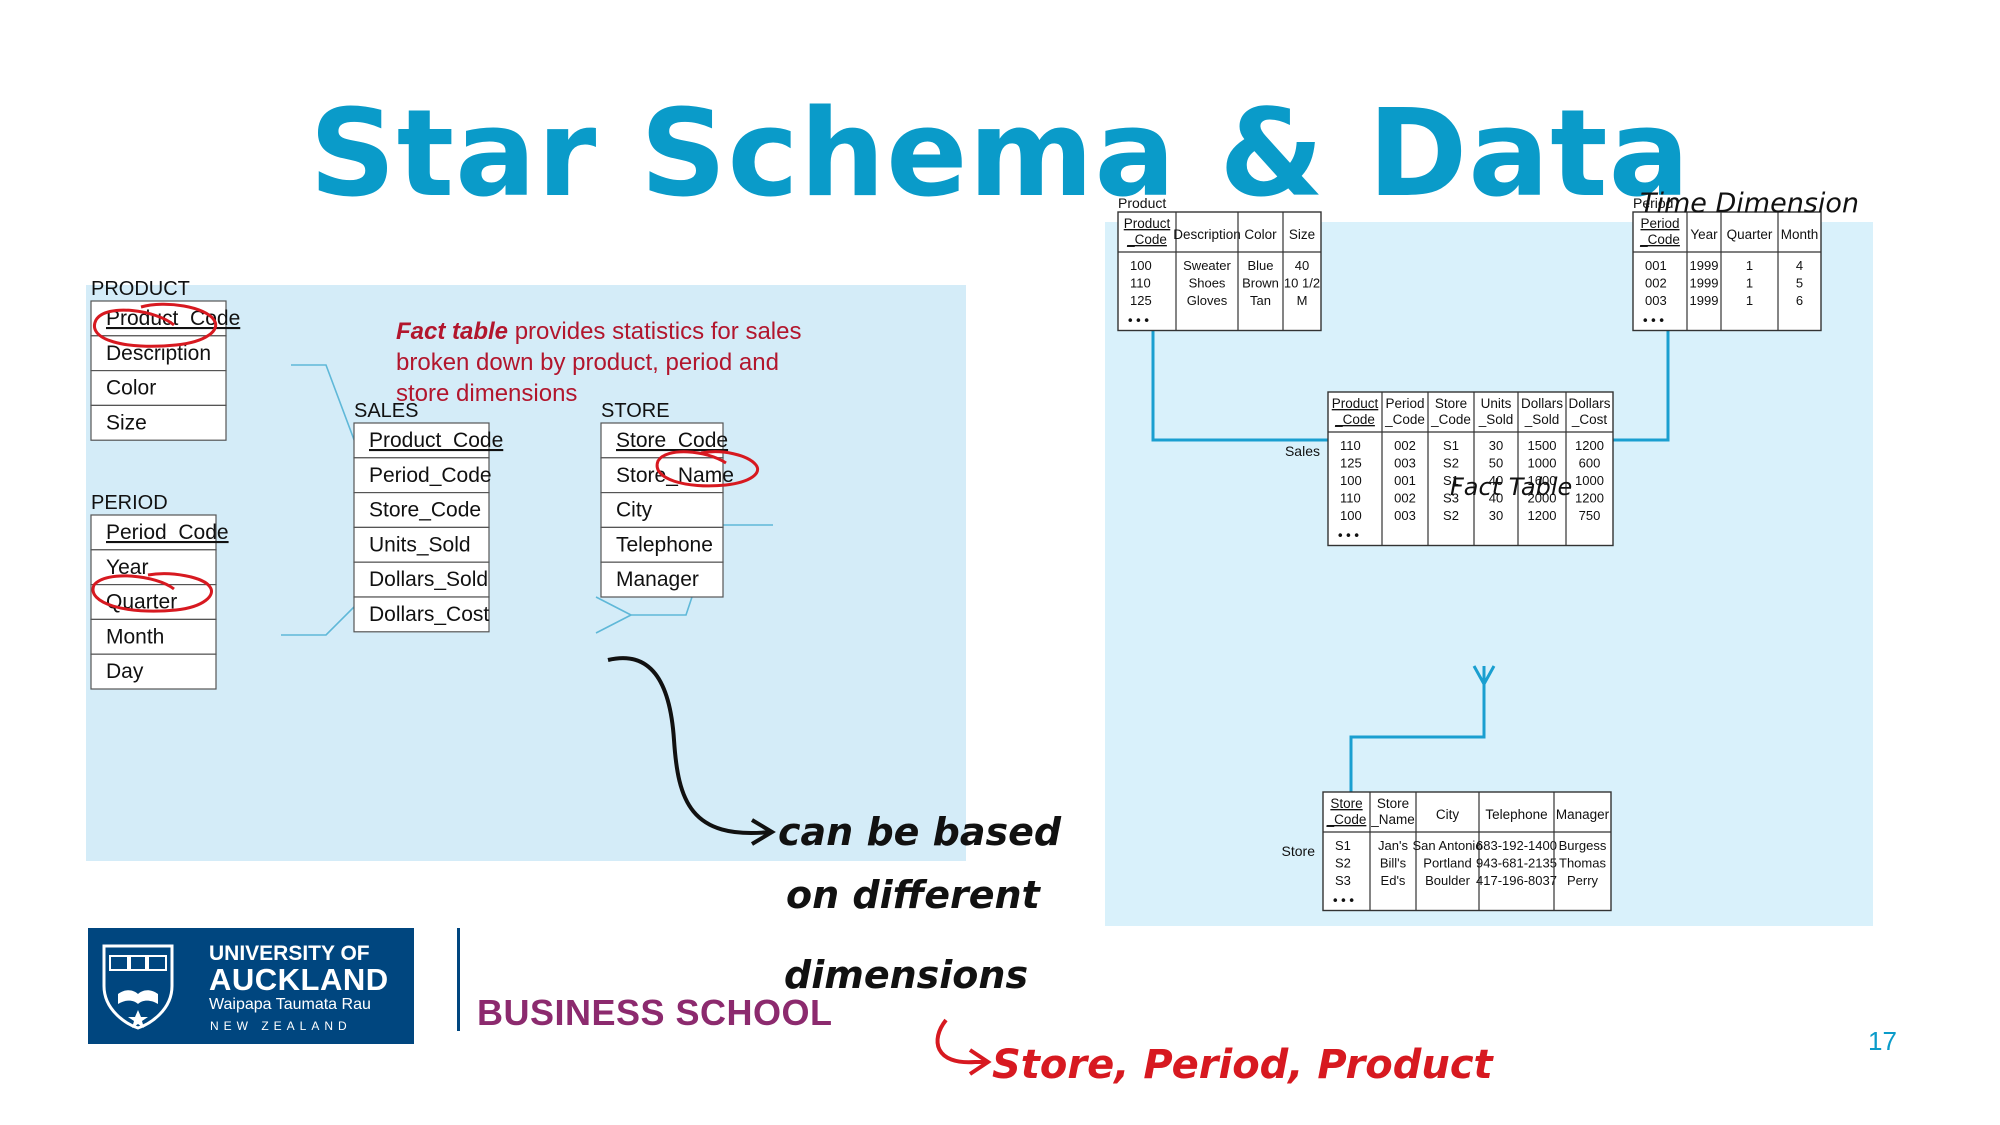  I want to click on sales-field: Dollars_Cost, so click(429, 614).